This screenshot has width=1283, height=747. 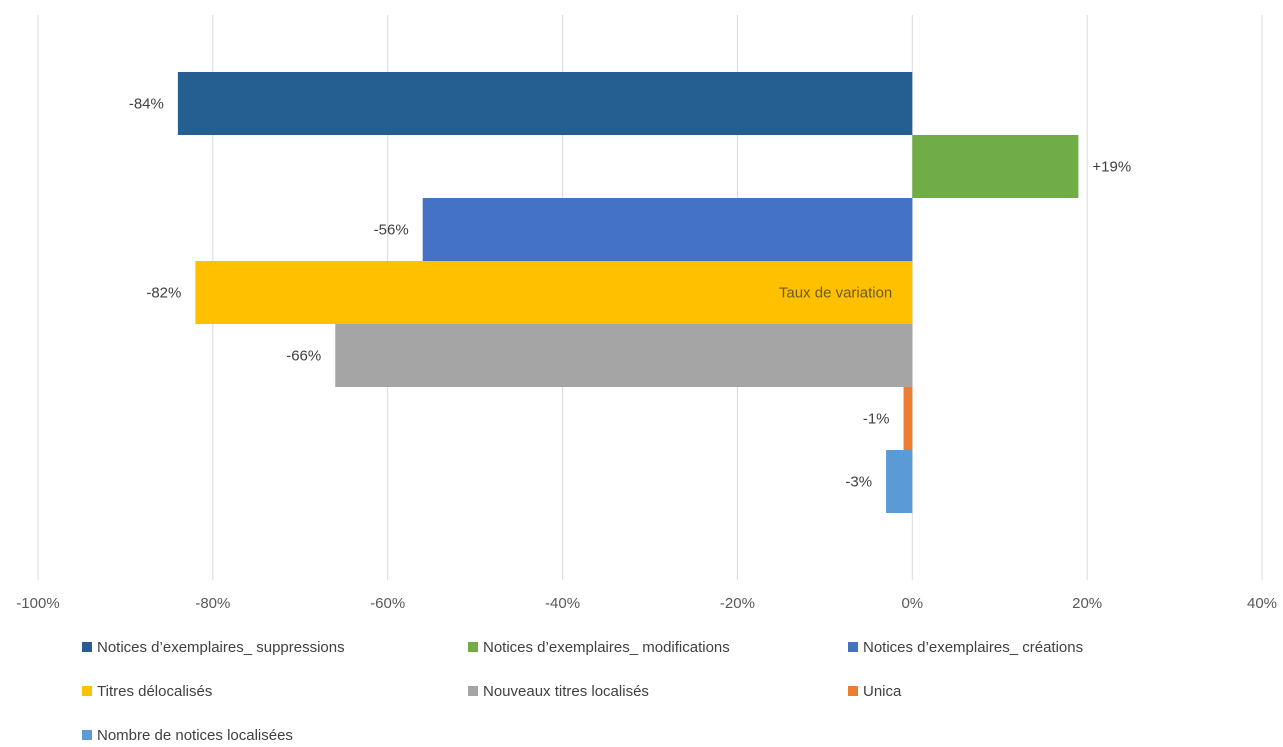 I want to click on legend-label-1: Notices d’exemplaires_ modifications, so click(x=606, y=647).